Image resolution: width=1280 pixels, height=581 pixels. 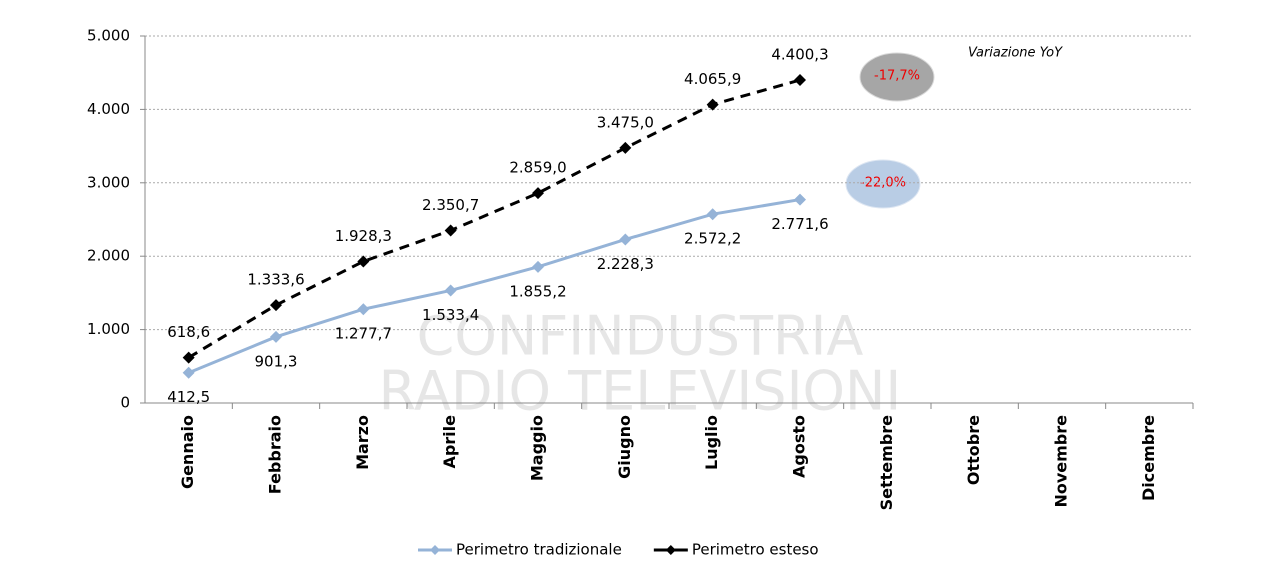 I want to click on data-label: 2.859,0, so click(x=537, y=168).